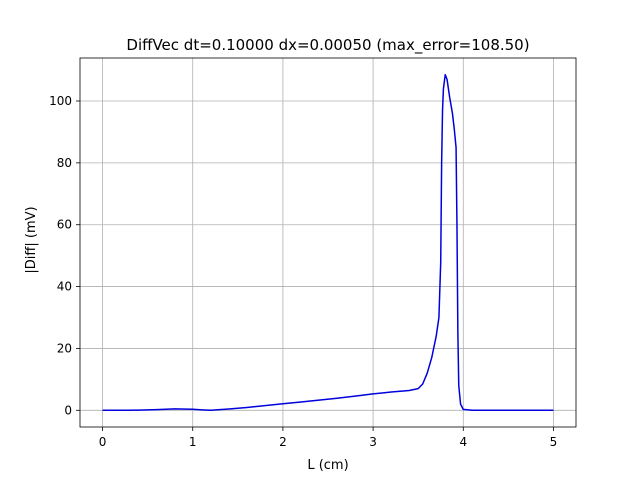 This screenshot has width=640, height=480. Describe the element at coordinates (64, 348) in the screenshot. I see `y-tick-label: 20` at that location.